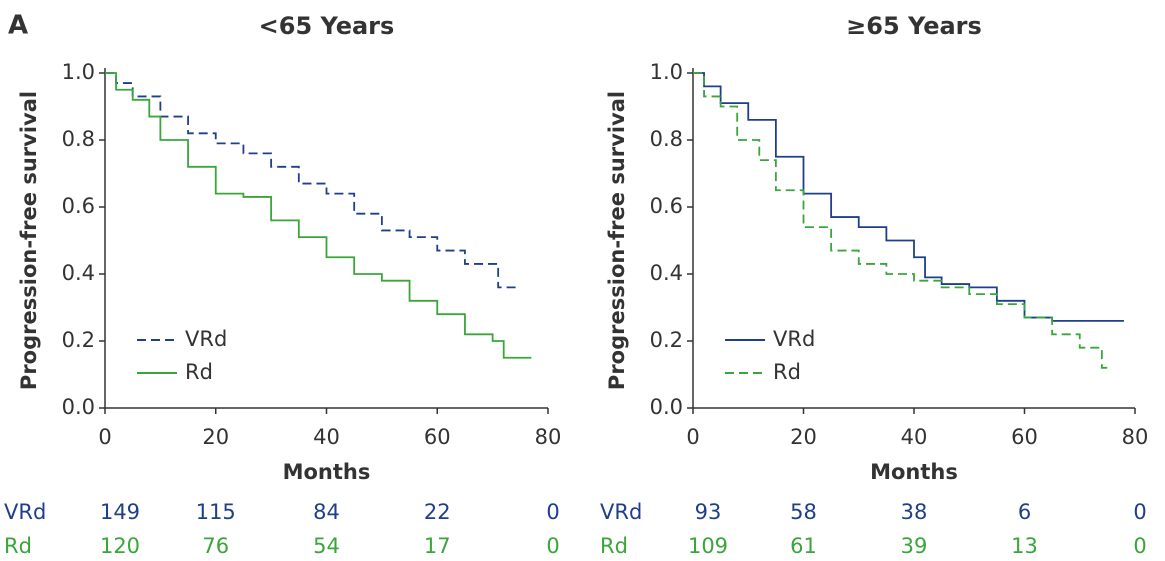  What do you see at coordinates (327, 26) in the screenshot?
I see `chart-title: <65 Years` at bounding box center [327, 26].